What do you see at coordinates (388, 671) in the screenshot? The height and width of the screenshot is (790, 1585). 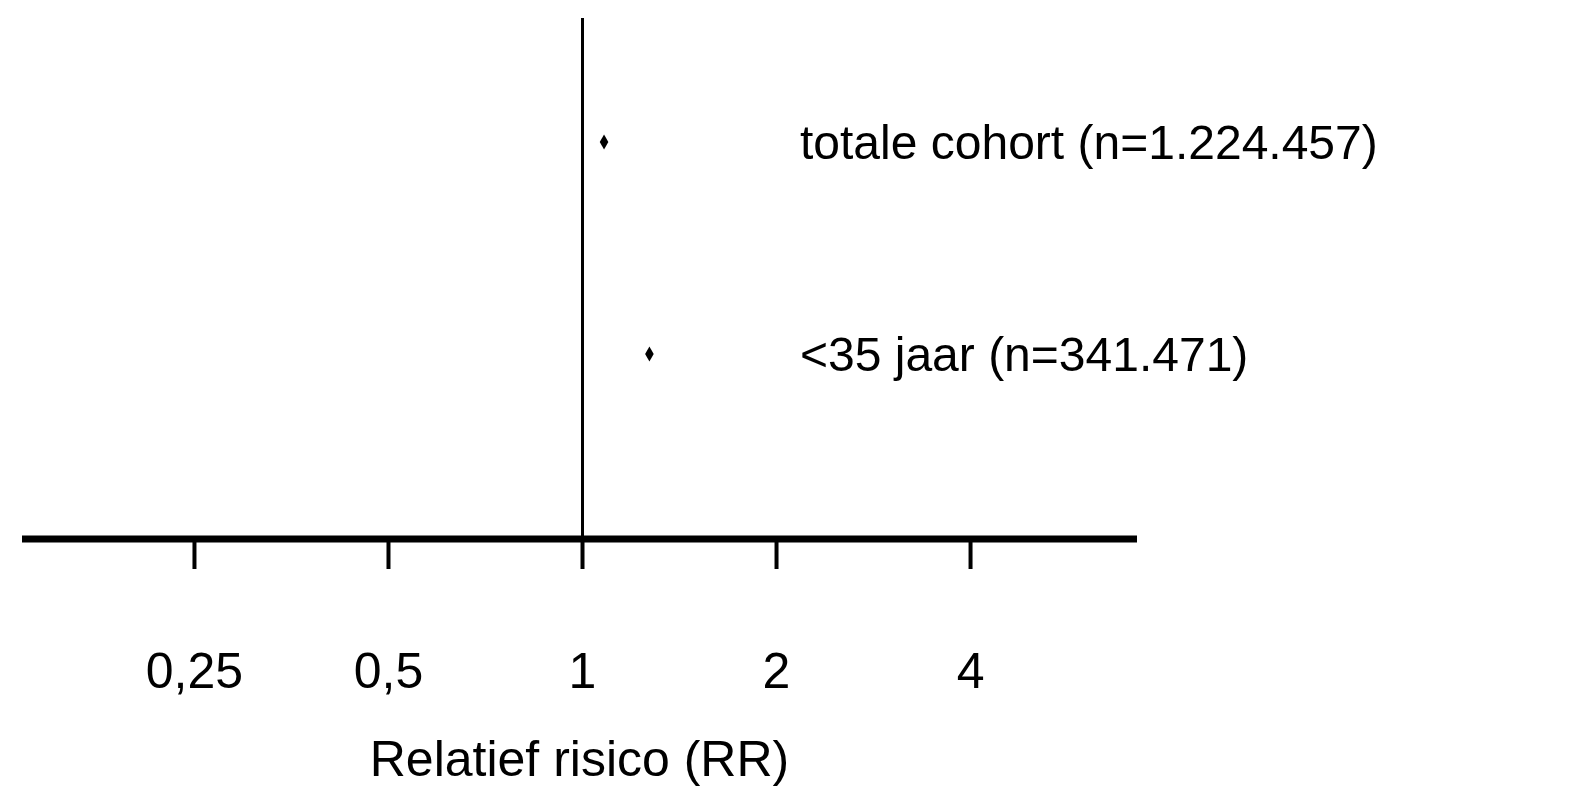 I see `x-tick-label: 0,5` at bounding box center [388, 671].